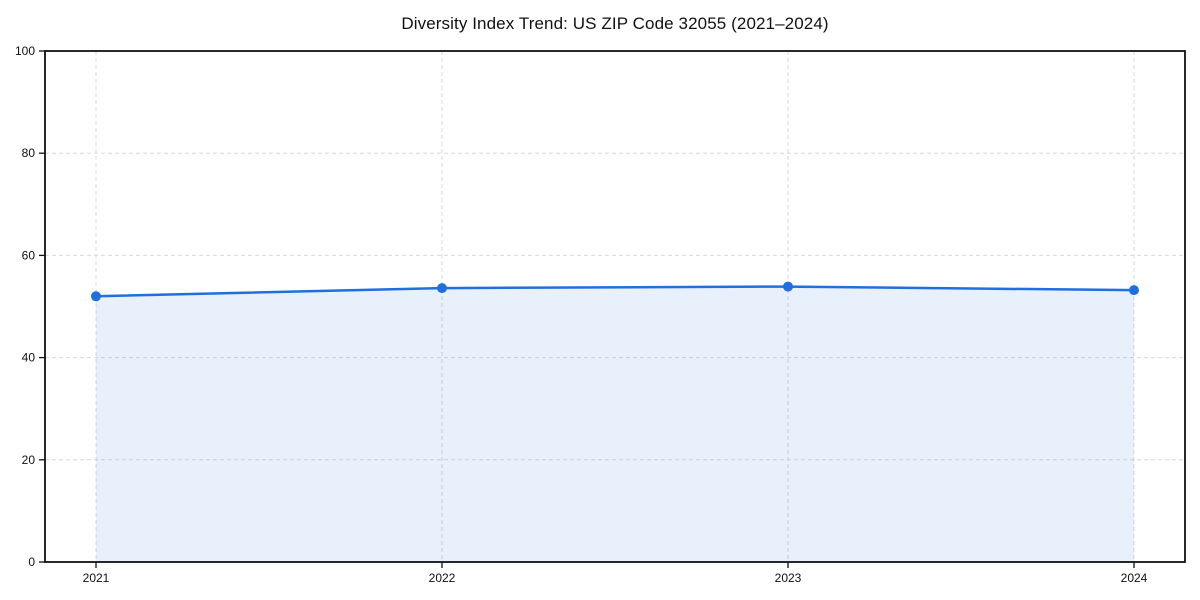 Image resolution: width=1200 pixels, height=600 pixels. Describe the element at coordinates (96, 578) in the screenshot. I see `x-tick-label: 2021` at that location.